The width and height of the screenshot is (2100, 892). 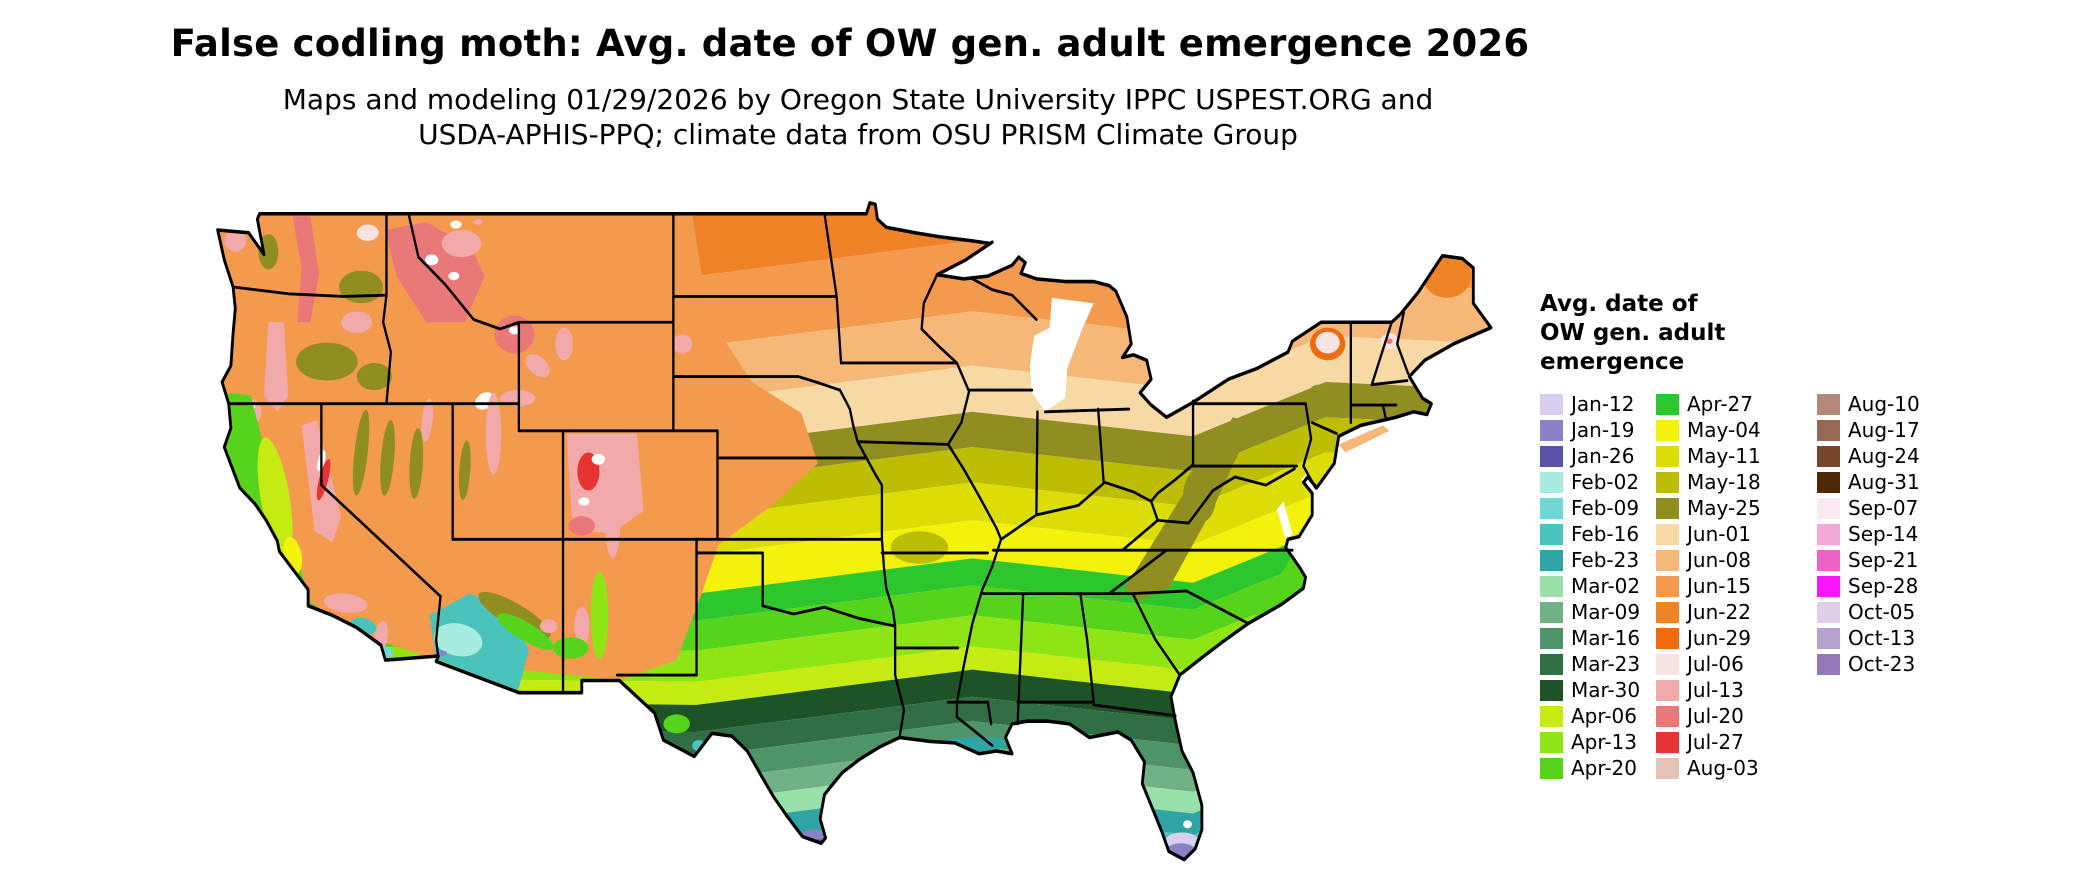 I want to click on legend-item: Jun-01, so click(x=1736, y=534).